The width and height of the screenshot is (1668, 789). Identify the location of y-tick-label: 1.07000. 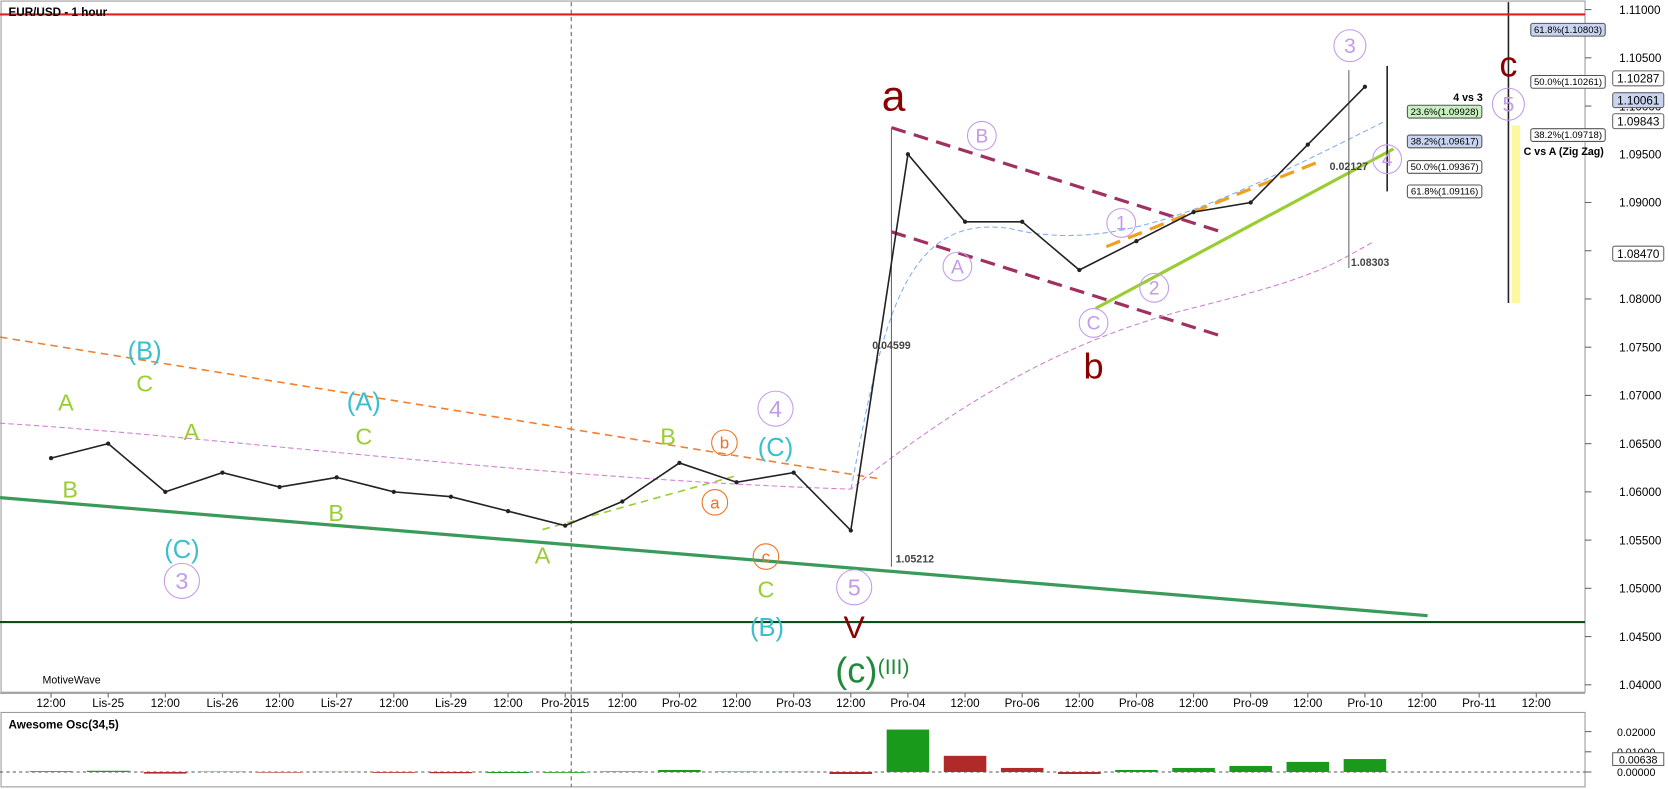
(1640, 396).